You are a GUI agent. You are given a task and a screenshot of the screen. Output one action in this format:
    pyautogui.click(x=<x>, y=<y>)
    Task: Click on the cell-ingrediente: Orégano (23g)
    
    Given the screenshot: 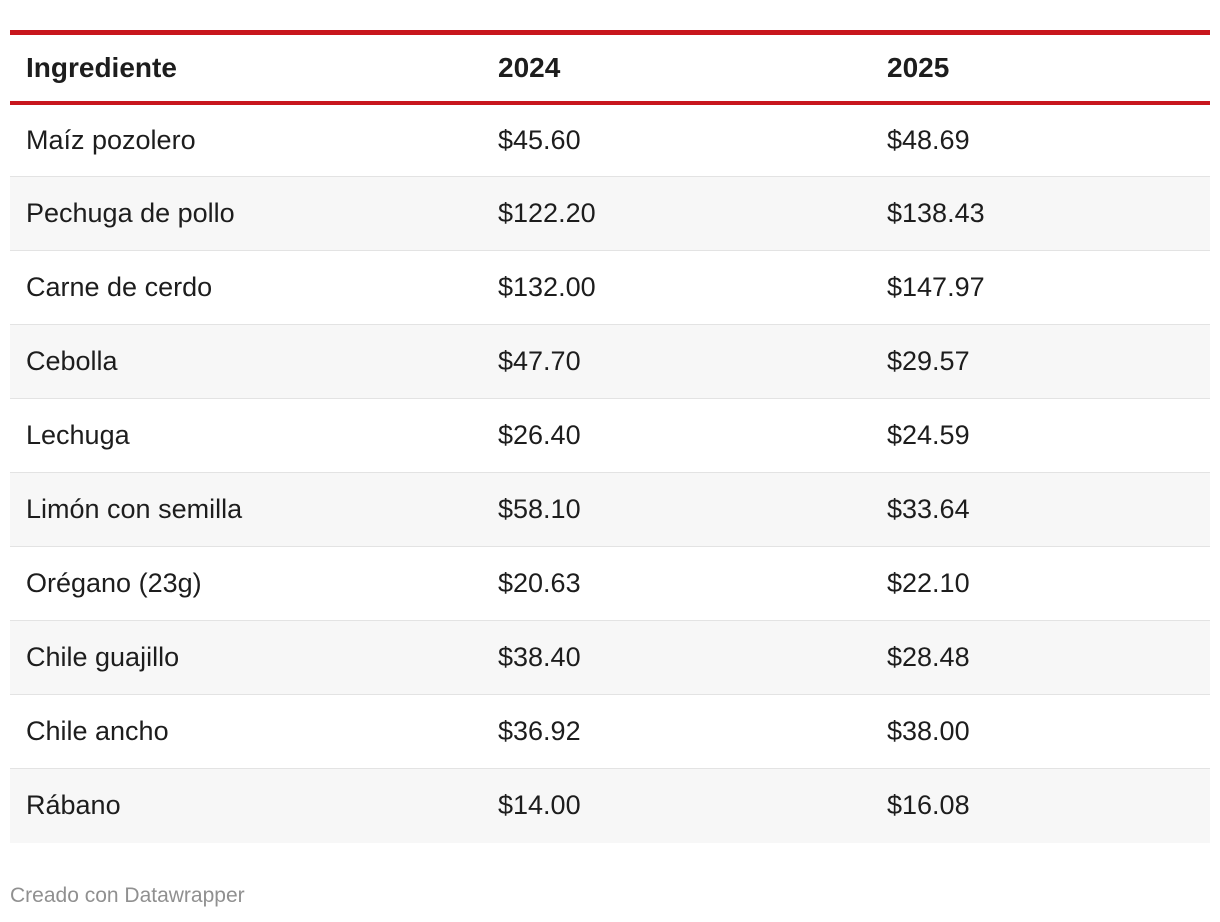 What is the action you would take?
    pyautogui.click(x=114, y=583)
    